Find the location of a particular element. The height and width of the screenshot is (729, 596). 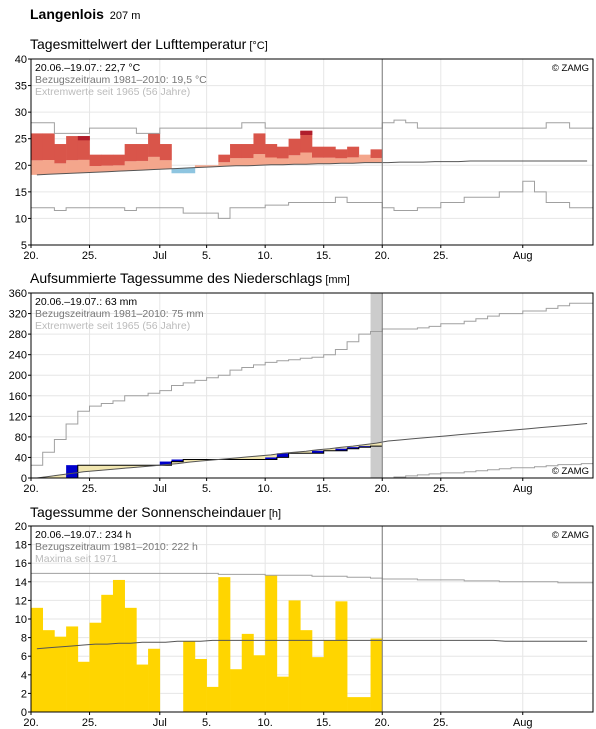

normal-line is located at coordinates (312, 644).